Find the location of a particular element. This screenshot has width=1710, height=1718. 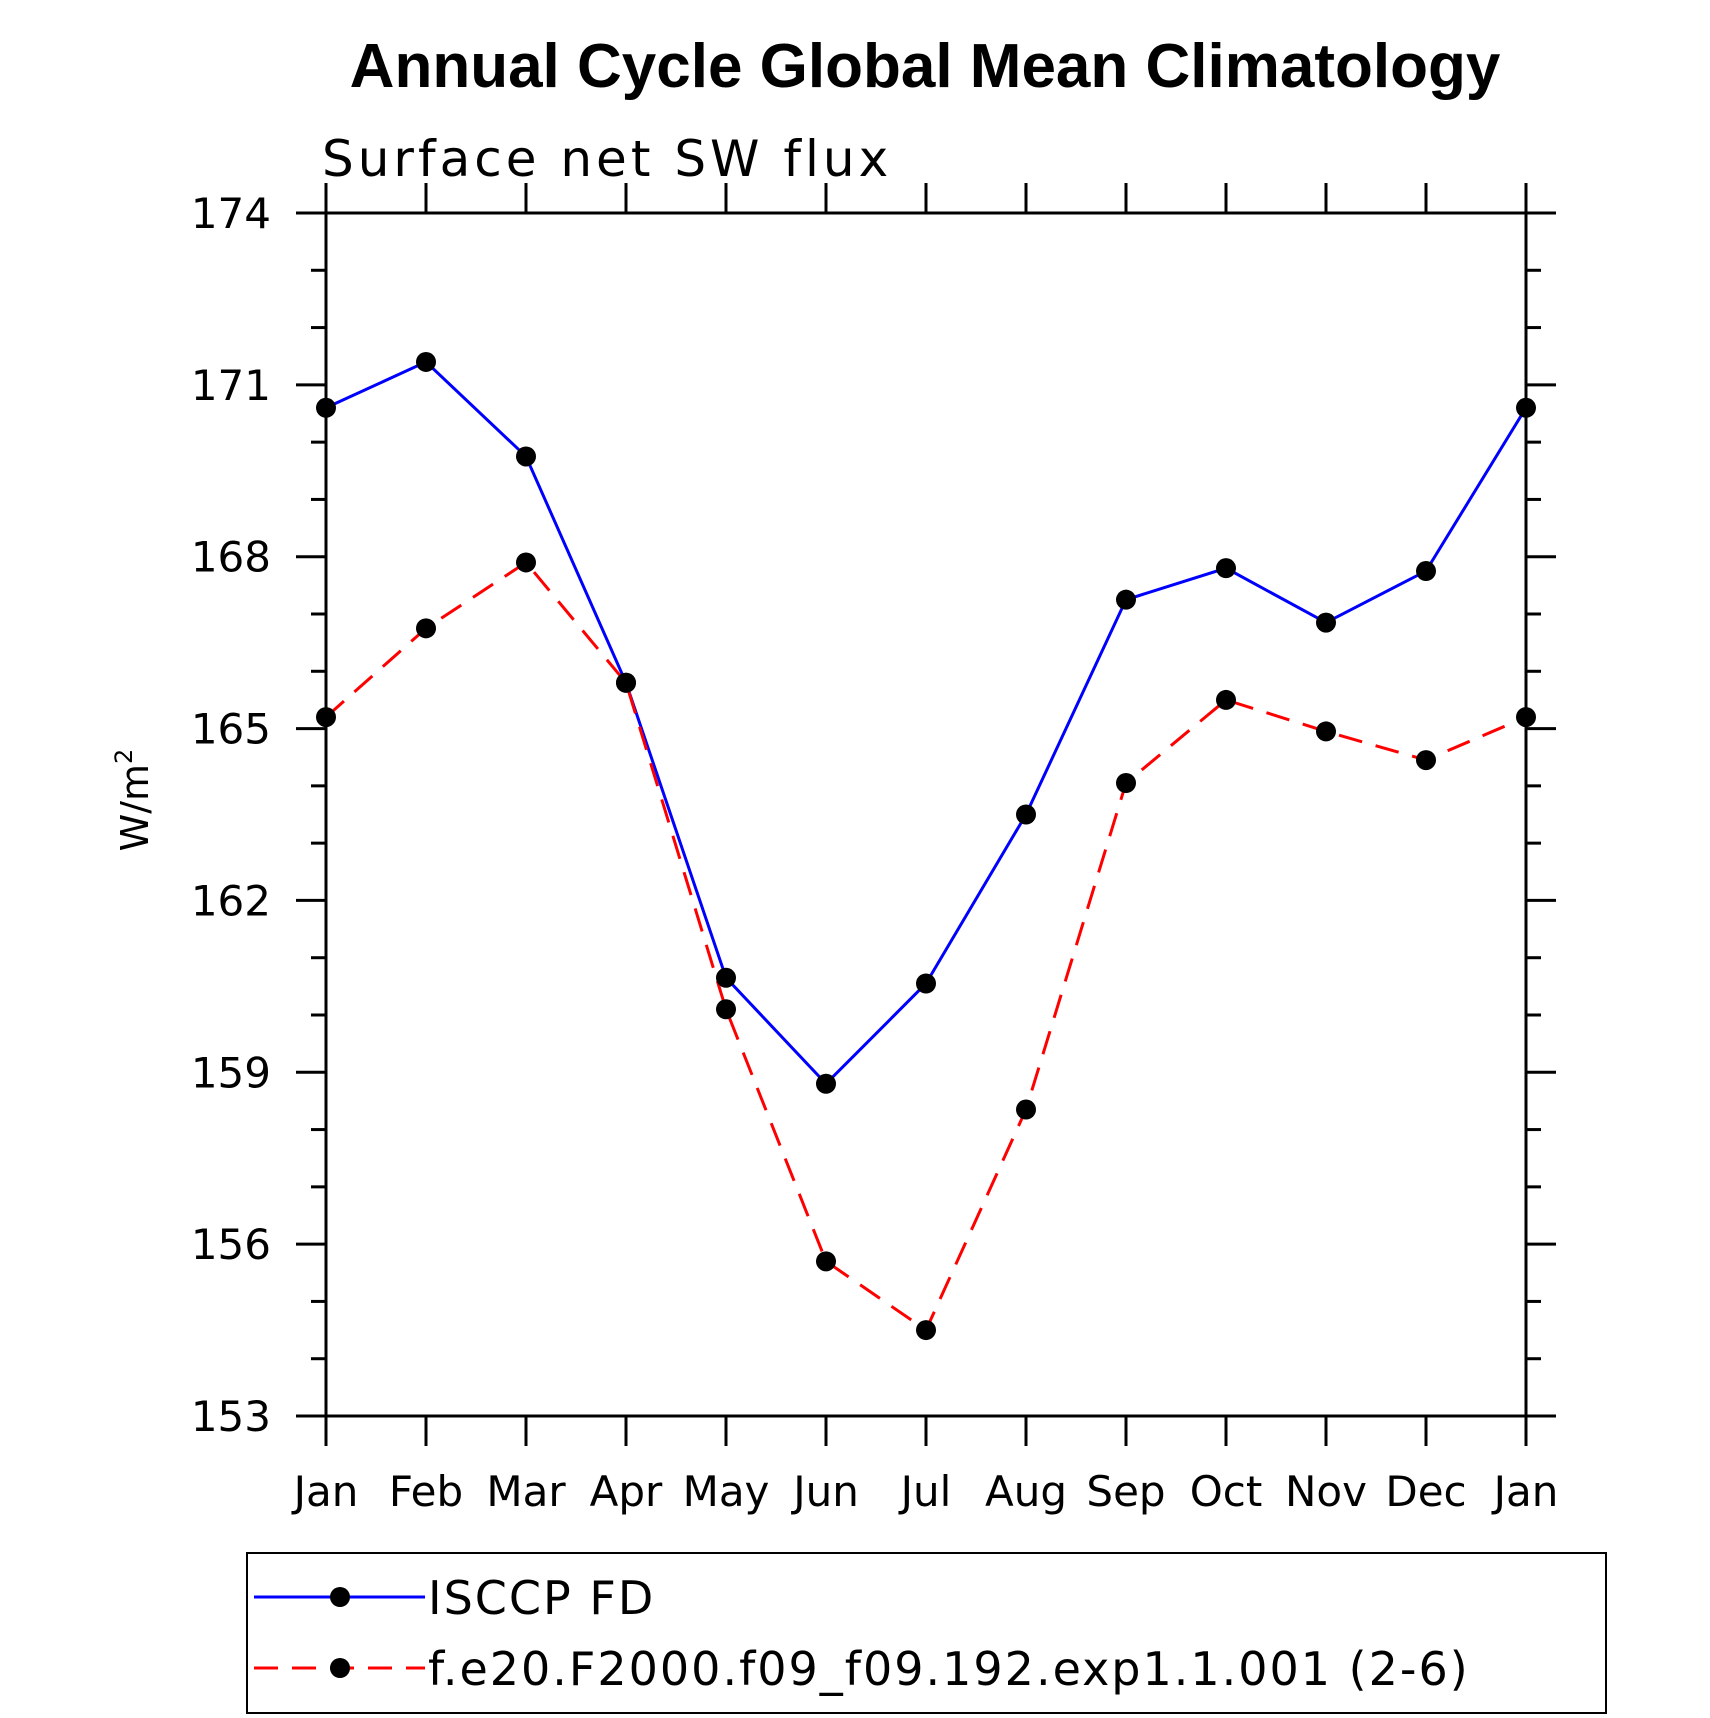

y-tick-labels: 153 156 159 162 165 168 171 174 is located at coordinates (231, 815).